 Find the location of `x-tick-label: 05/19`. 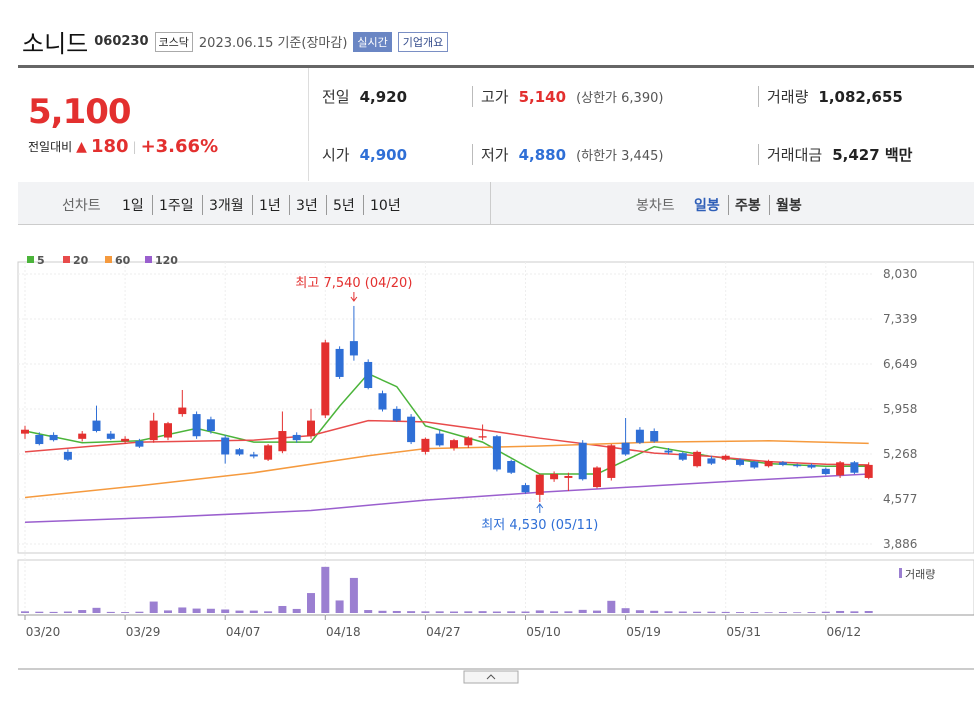

x-tick-label: 05/19 is located at coordinates (643, 632).